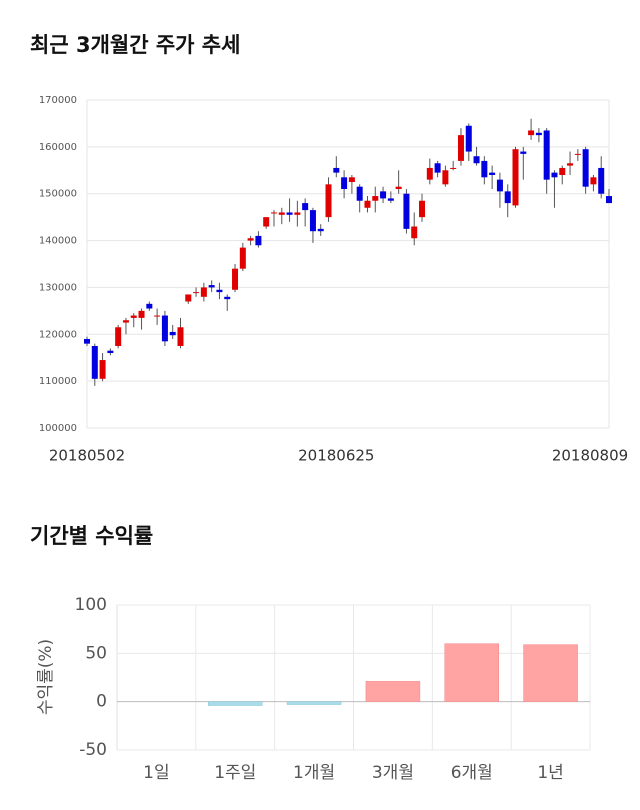 The height and width of the screenshot is (810, 640). What do you see at coordinates (590, 456) in the screenshot?
I see `x-tick-label: 20180809` at bounding box center [590, 456].